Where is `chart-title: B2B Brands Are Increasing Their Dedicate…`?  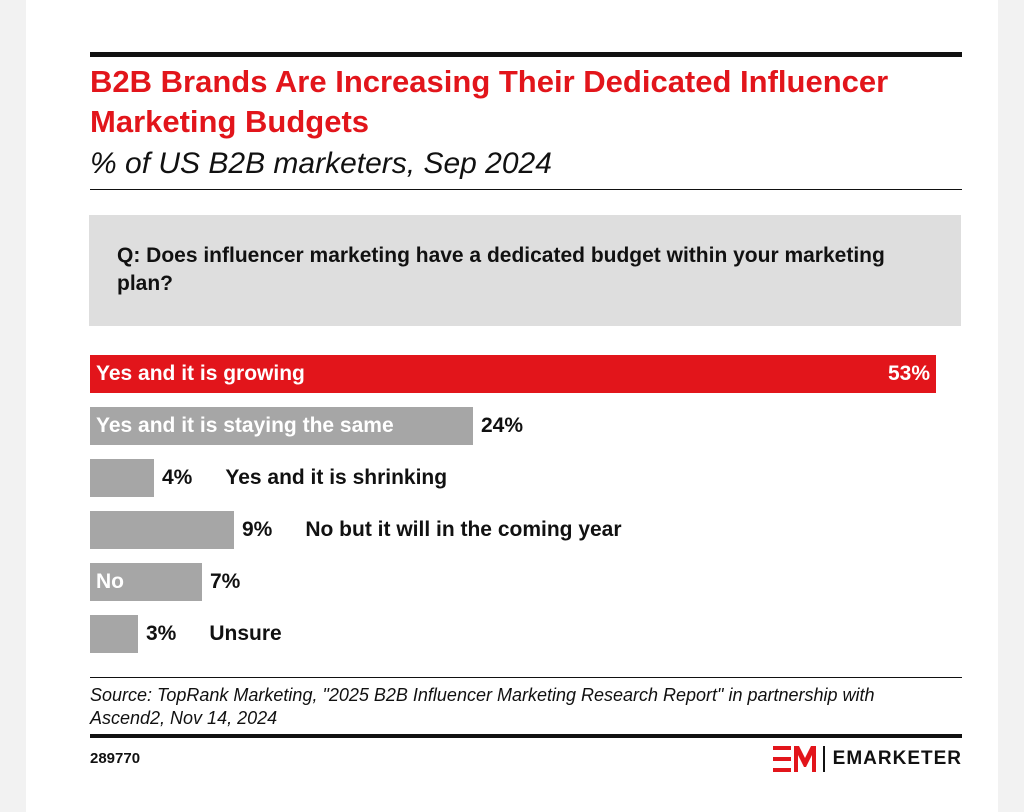 chart-title: B2B Brands Are Increasing Their Dedicate… is located at coordinates (489, 101).